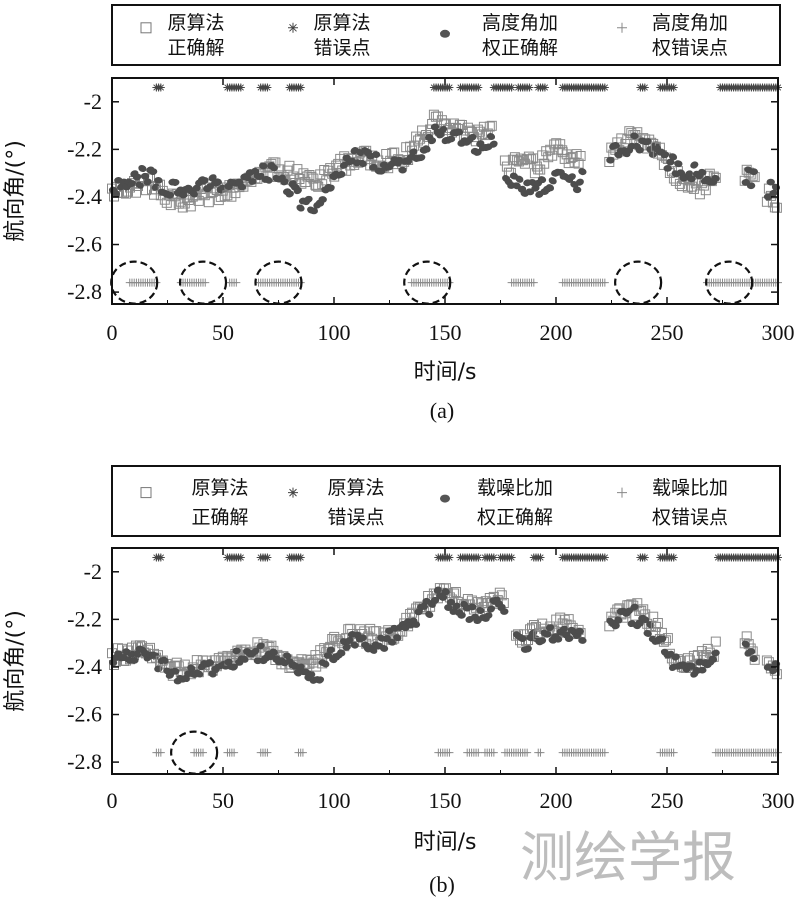 This screenshot has width=800, height=906. I want to click on x-tick-label: 200, so click(556, 332).